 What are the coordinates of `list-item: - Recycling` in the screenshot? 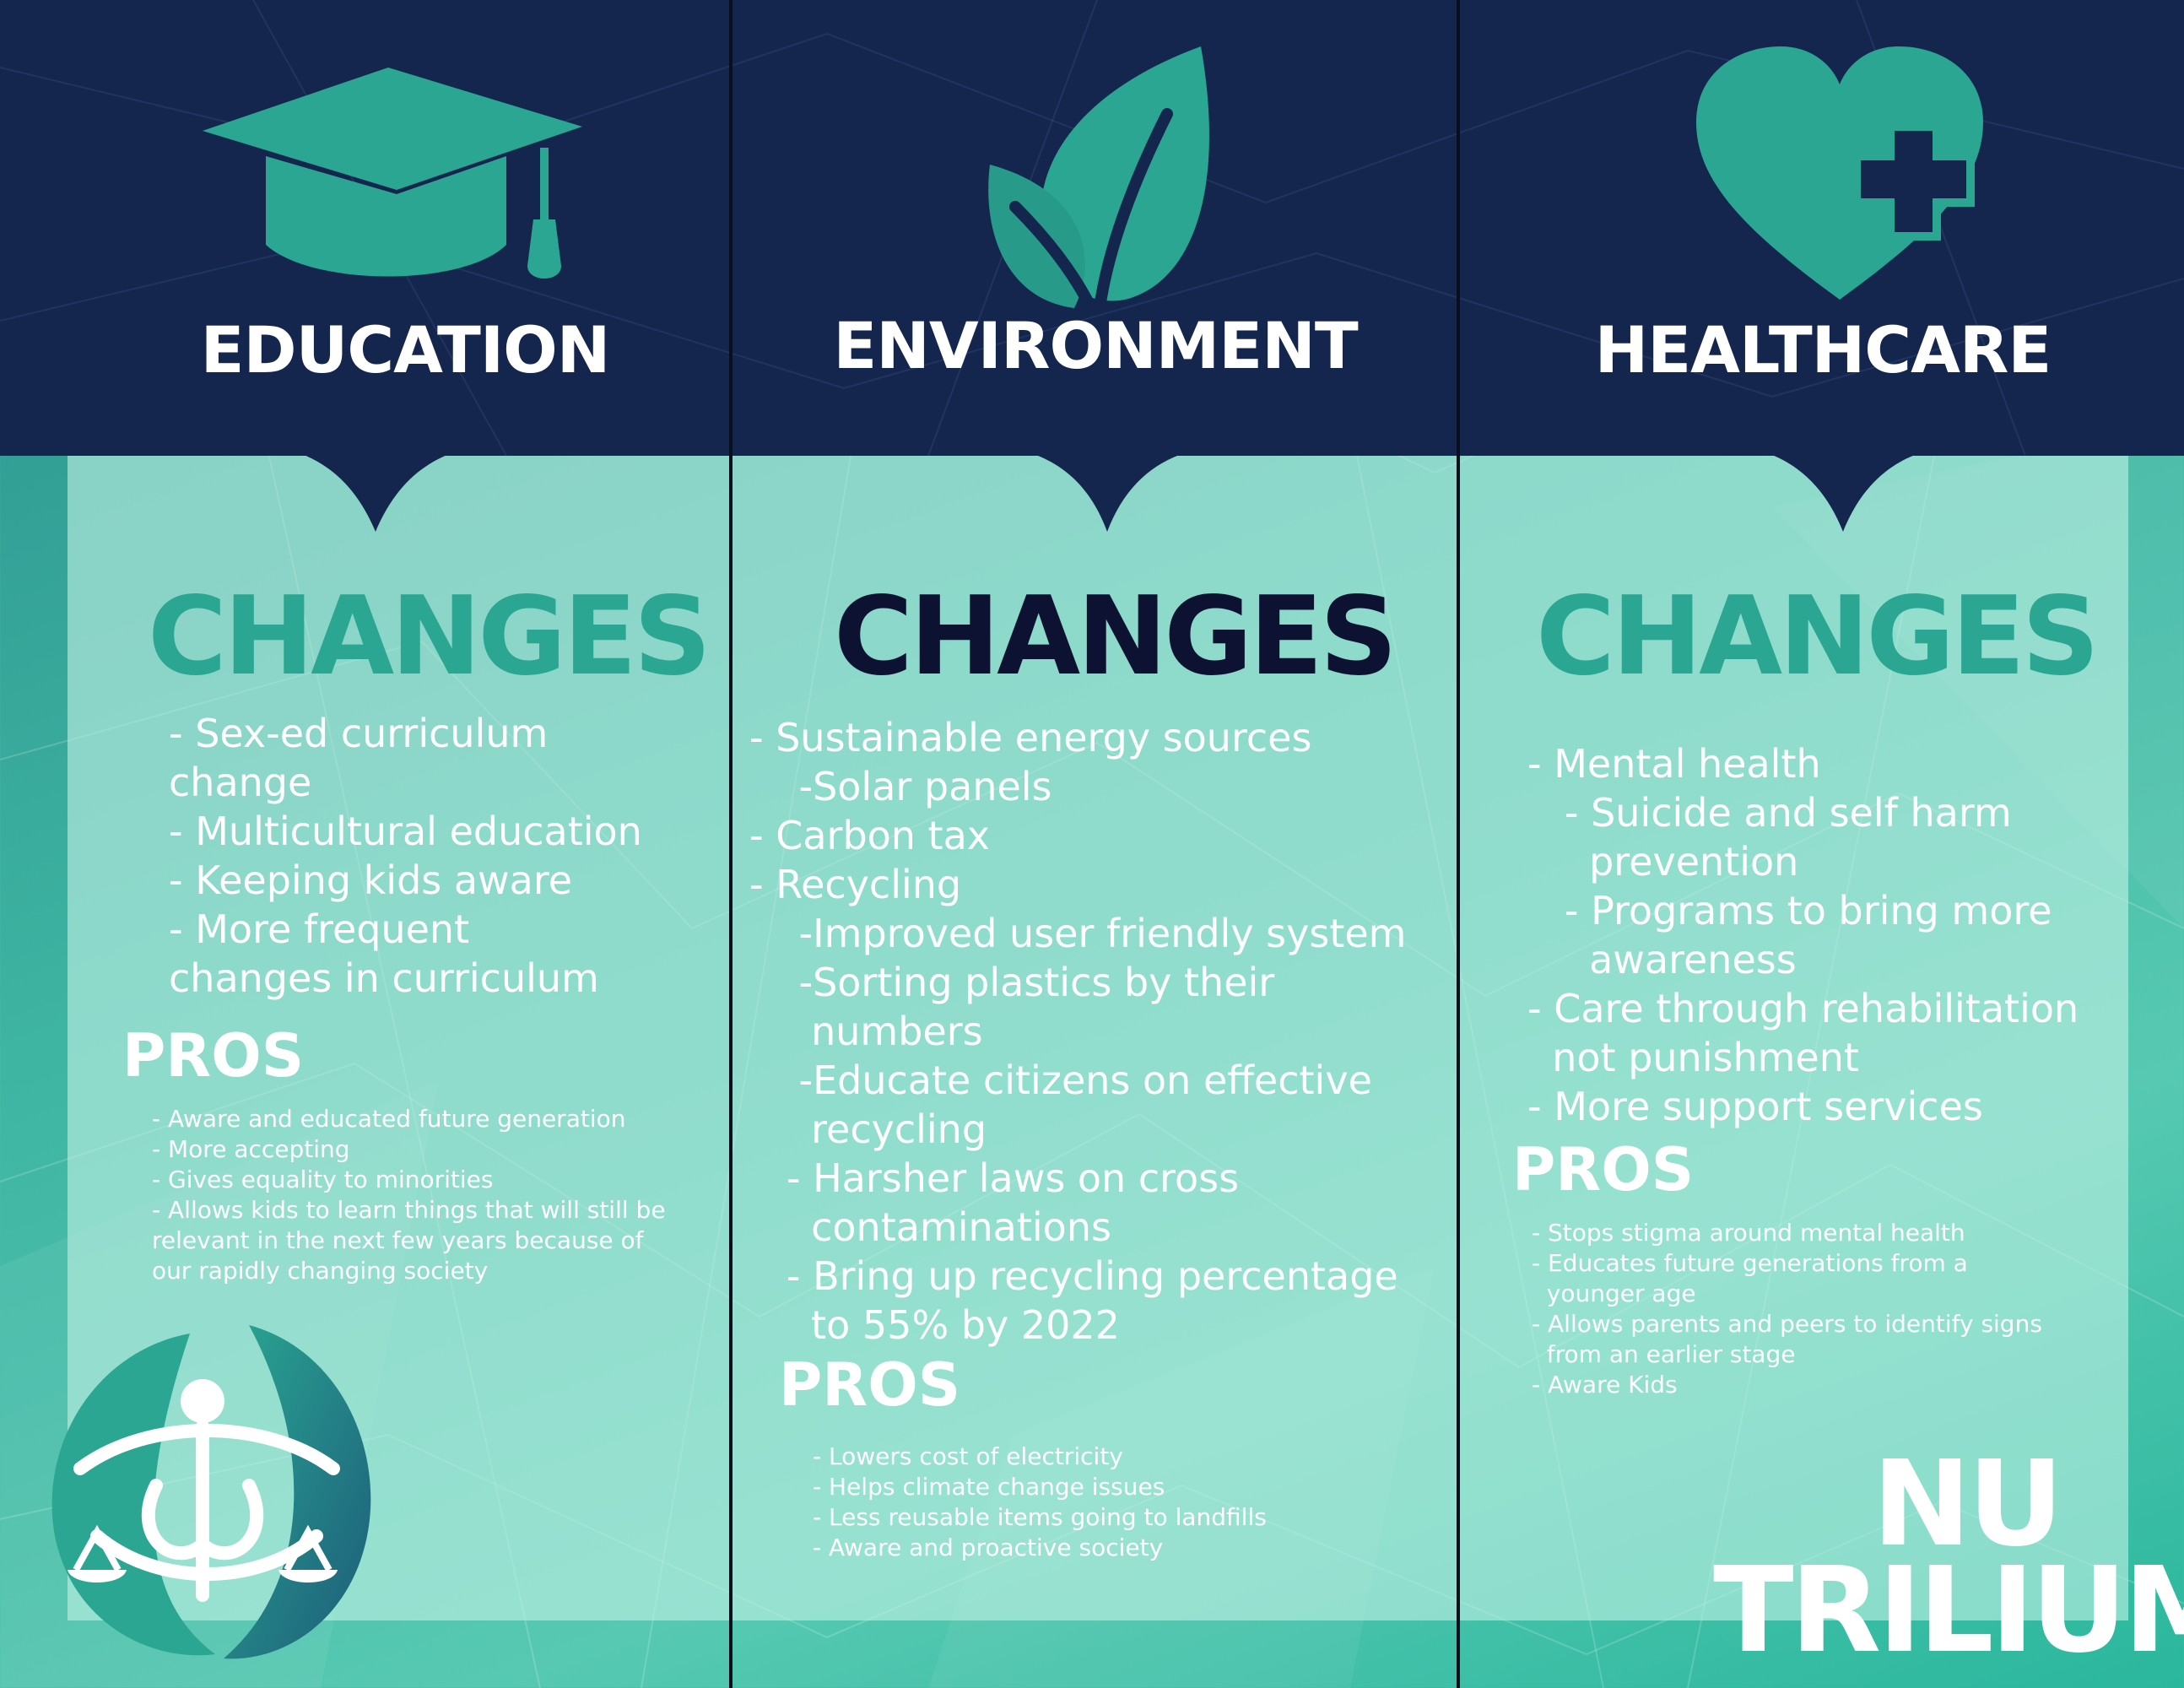 It's located at (855, 885).